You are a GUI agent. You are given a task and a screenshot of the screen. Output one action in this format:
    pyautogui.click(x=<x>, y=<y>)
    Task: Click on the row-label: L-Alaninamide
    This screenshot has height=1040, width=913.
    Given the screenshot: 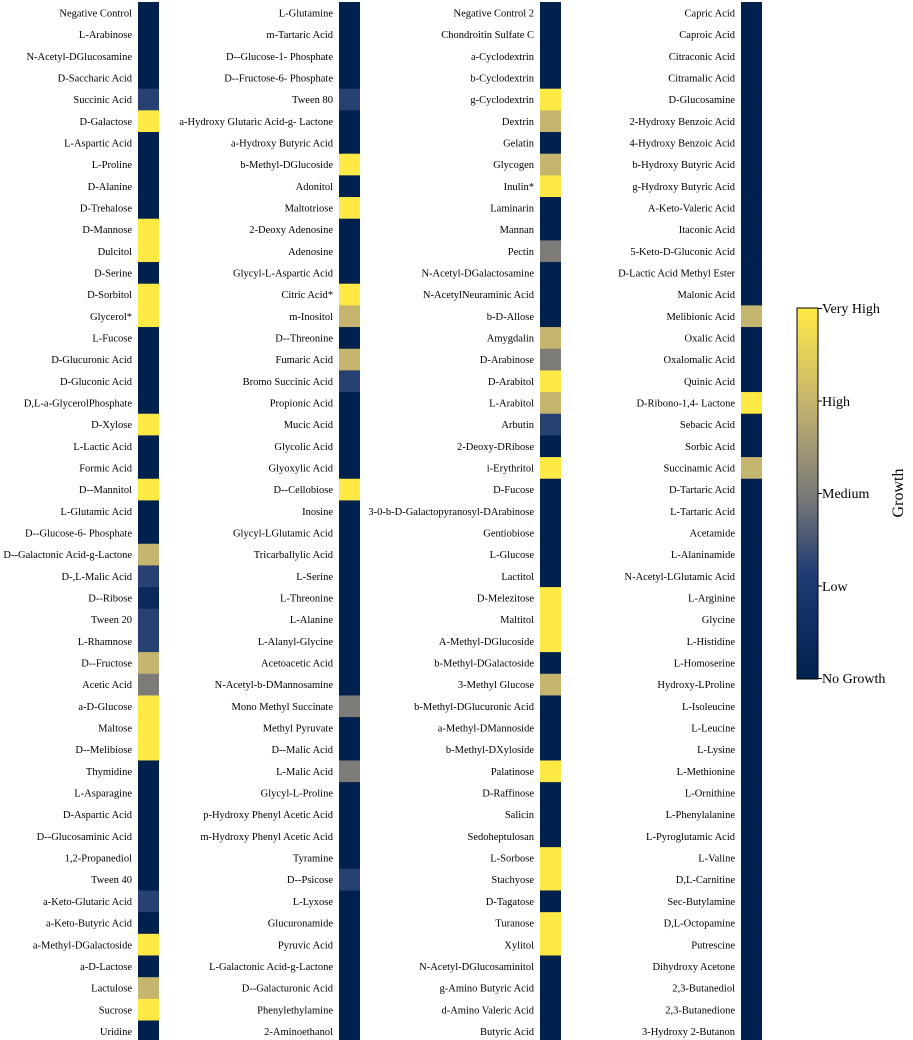 What is the action you would take?
    pyautogui.click(x=703, y=555)
    